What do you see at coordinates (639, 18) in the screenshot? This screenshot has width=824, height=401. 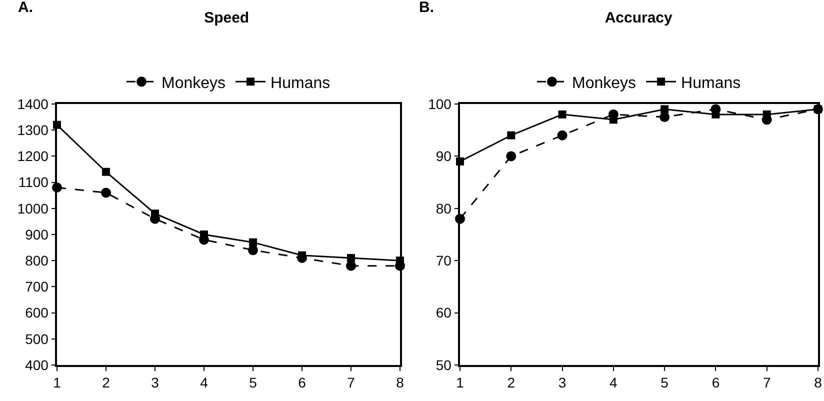 I see `chart-title: Accuracy` at bounding box center [639, 18].